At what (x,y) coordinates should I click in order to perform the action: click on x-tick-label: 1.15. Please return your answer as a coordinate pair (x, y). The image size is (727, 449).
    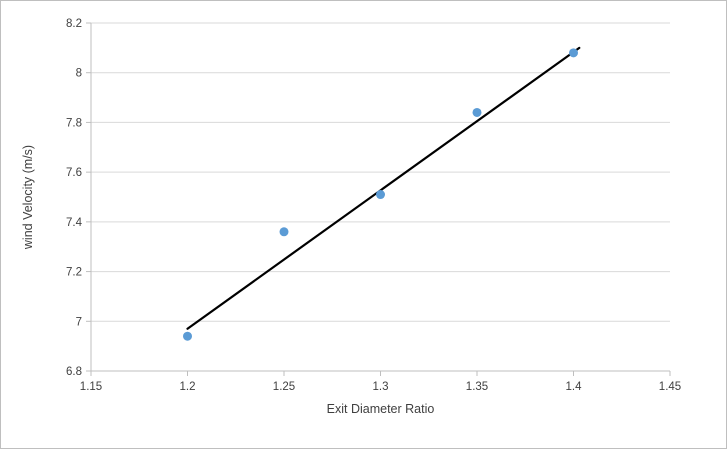
    Looking at the image, I should click on (91, 387).